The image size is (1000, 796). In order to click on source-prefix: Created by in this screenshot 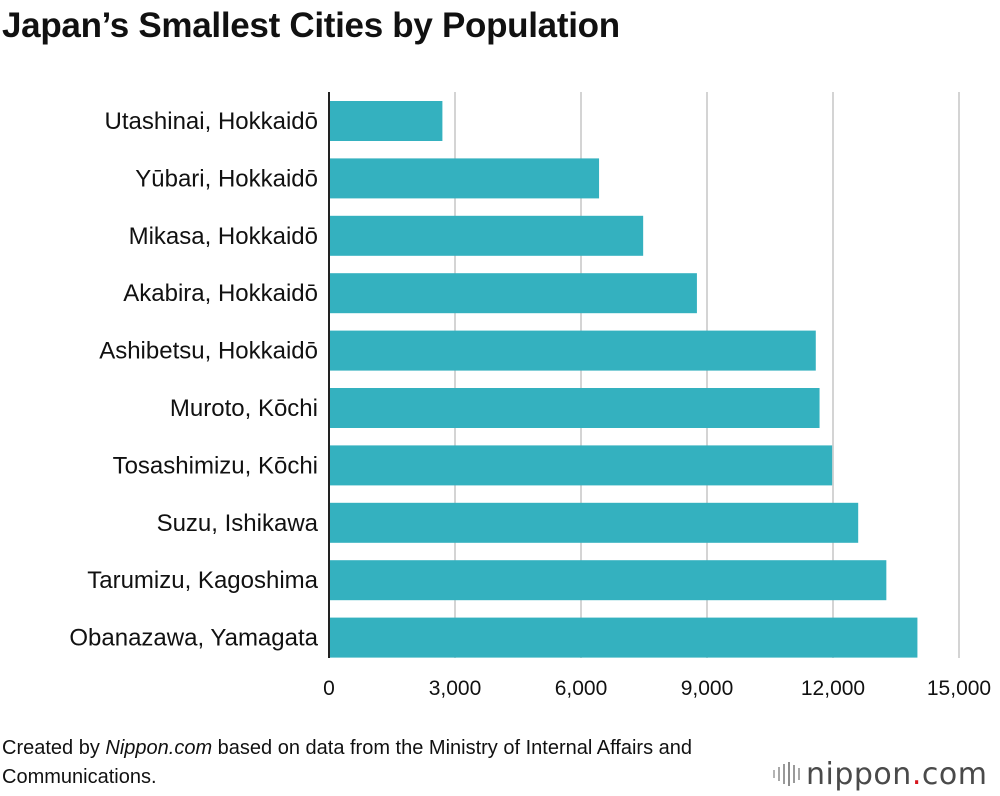, I will do `click(54, 748)`.